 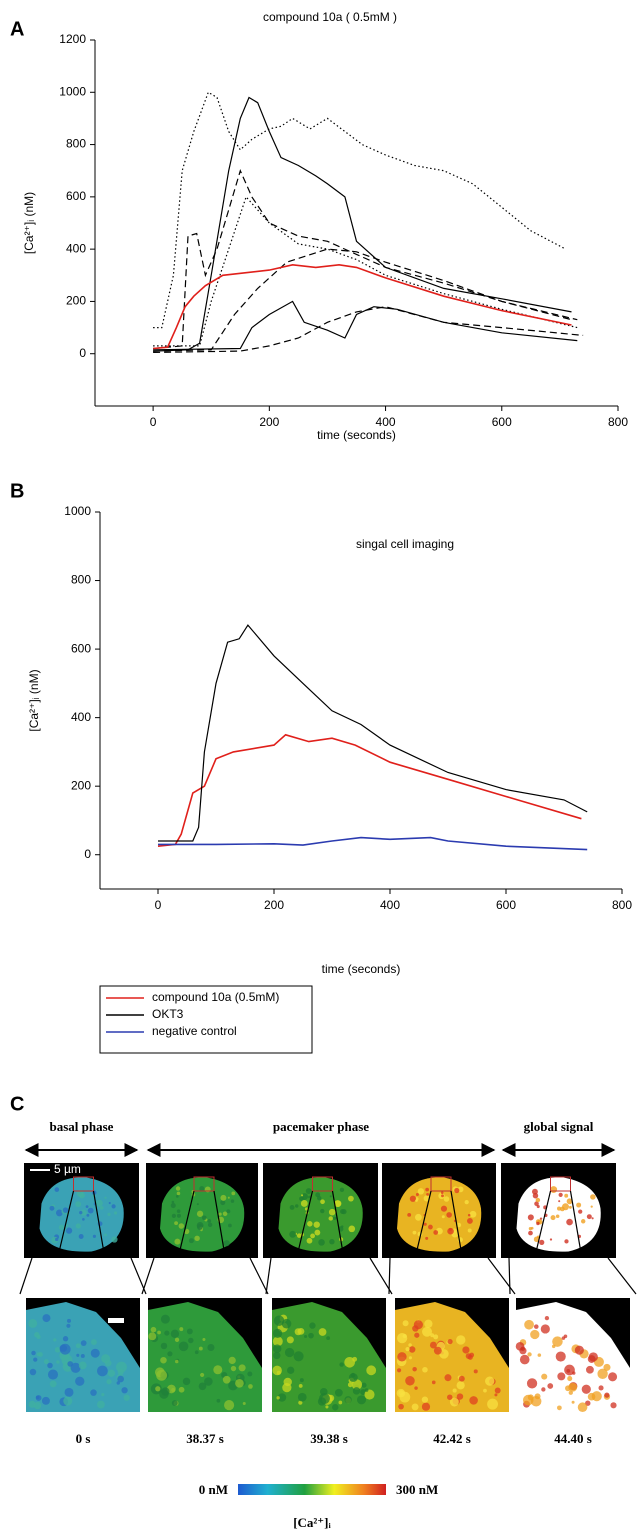 What do you see at coordinates (312, 1522) in the screenshot?
I see `colorbar-label: [Ca²⁺]ᵢ` at bounding box center [312, 1522].